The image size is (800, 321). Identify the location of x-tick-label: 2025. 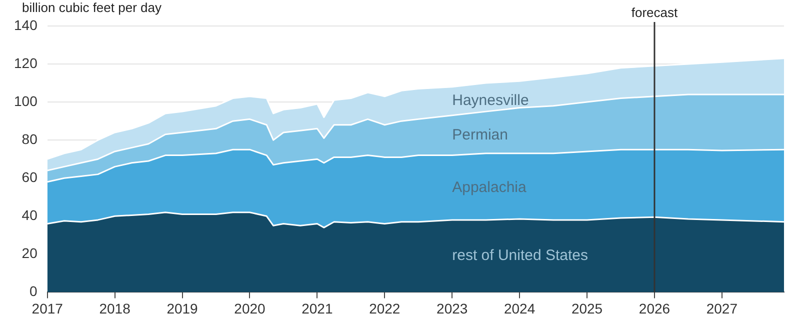
(587, 308).